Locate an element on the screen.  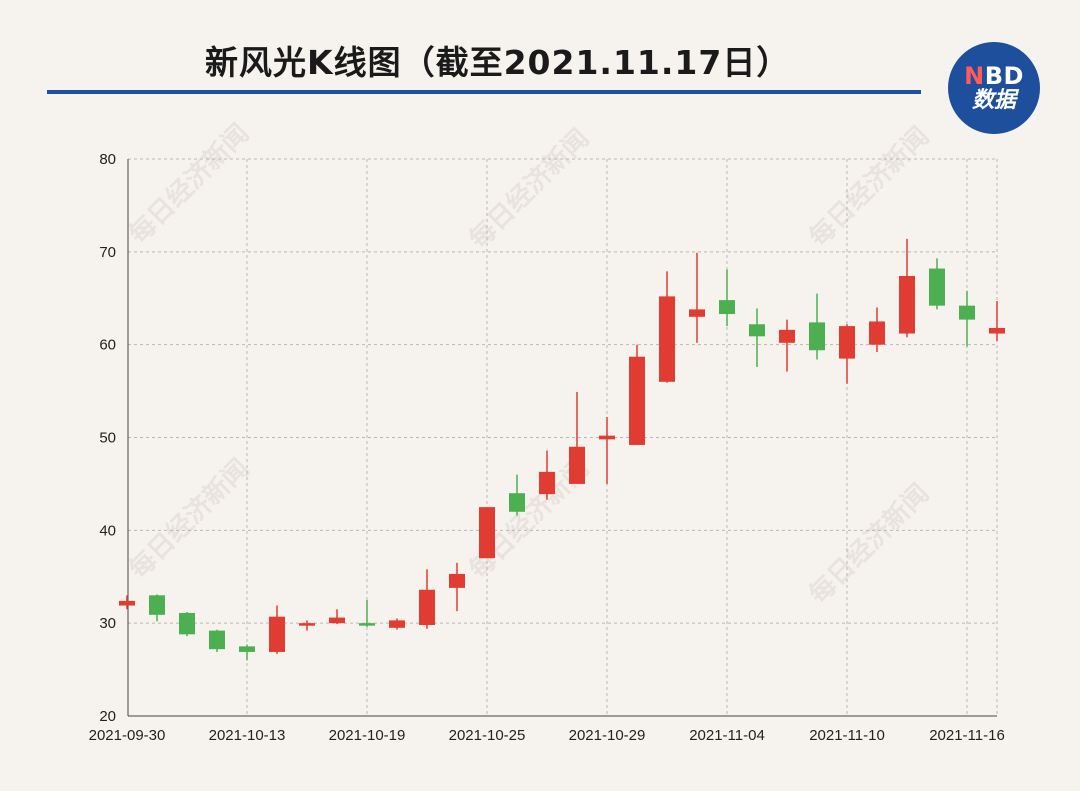
x-tick-label: 2021-11-10 is located at coordinates (847, 735).